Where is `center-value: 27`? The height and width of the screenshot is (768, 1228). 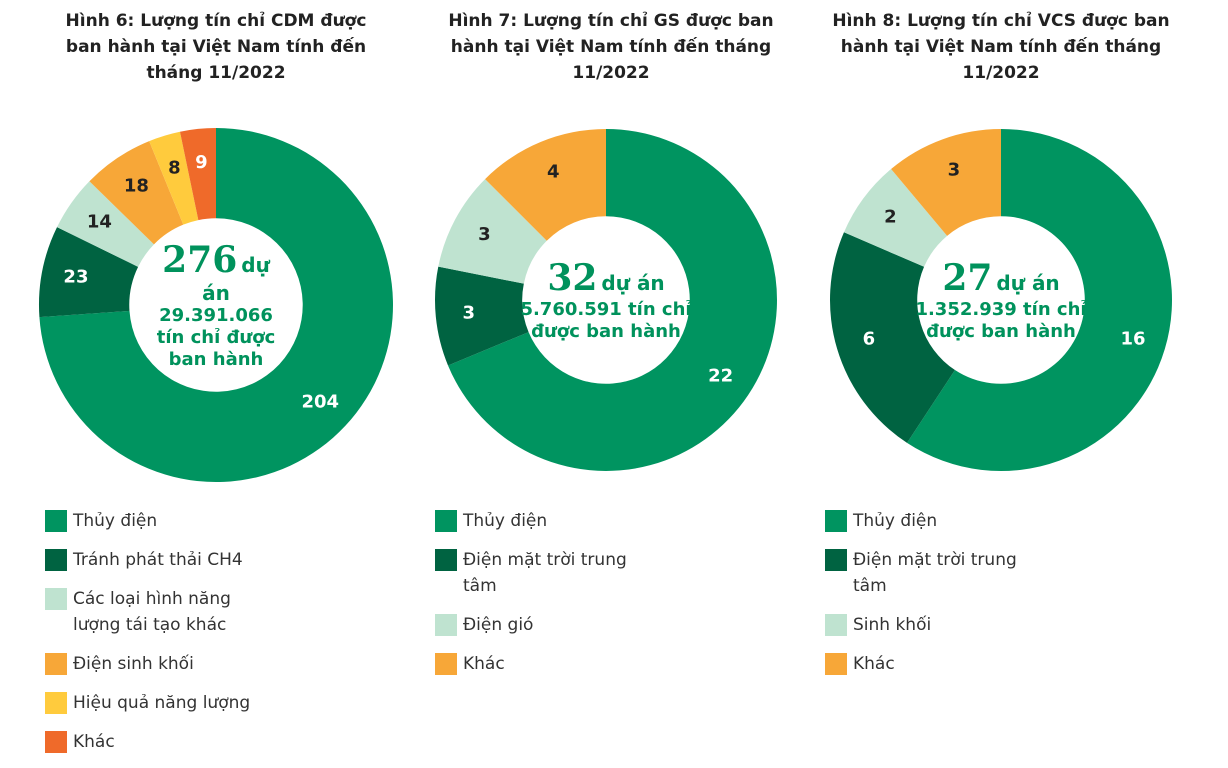 center-value: 27 is located at coordinates (967, 278).